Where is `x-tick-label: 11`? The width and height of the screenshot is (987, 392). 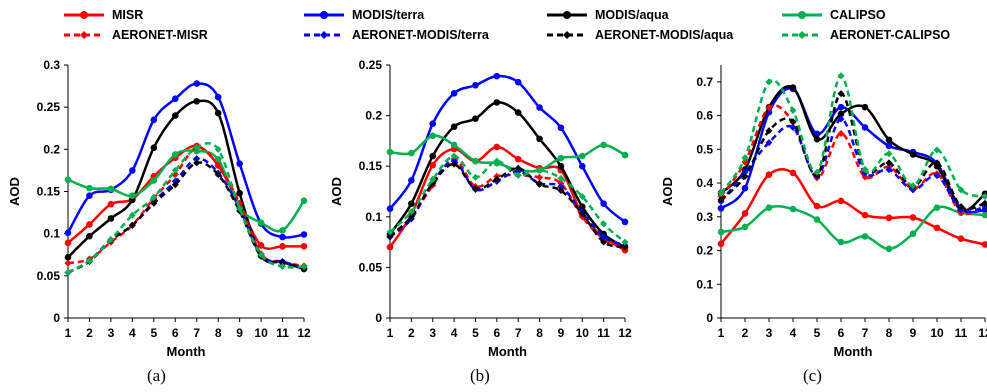
x-tick-label: 11 is located at coordinates (282, 333).